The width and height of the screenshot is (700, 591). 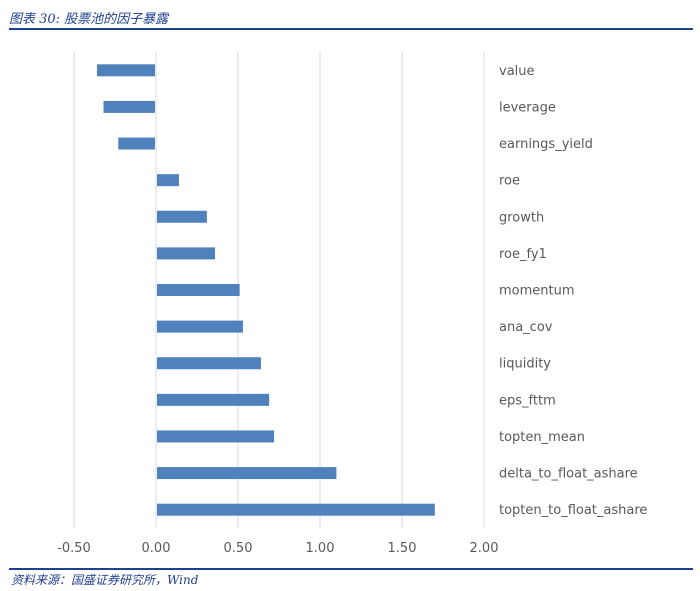 I want to click on x-tick-label: 0.50, so click(x=238, y=548).